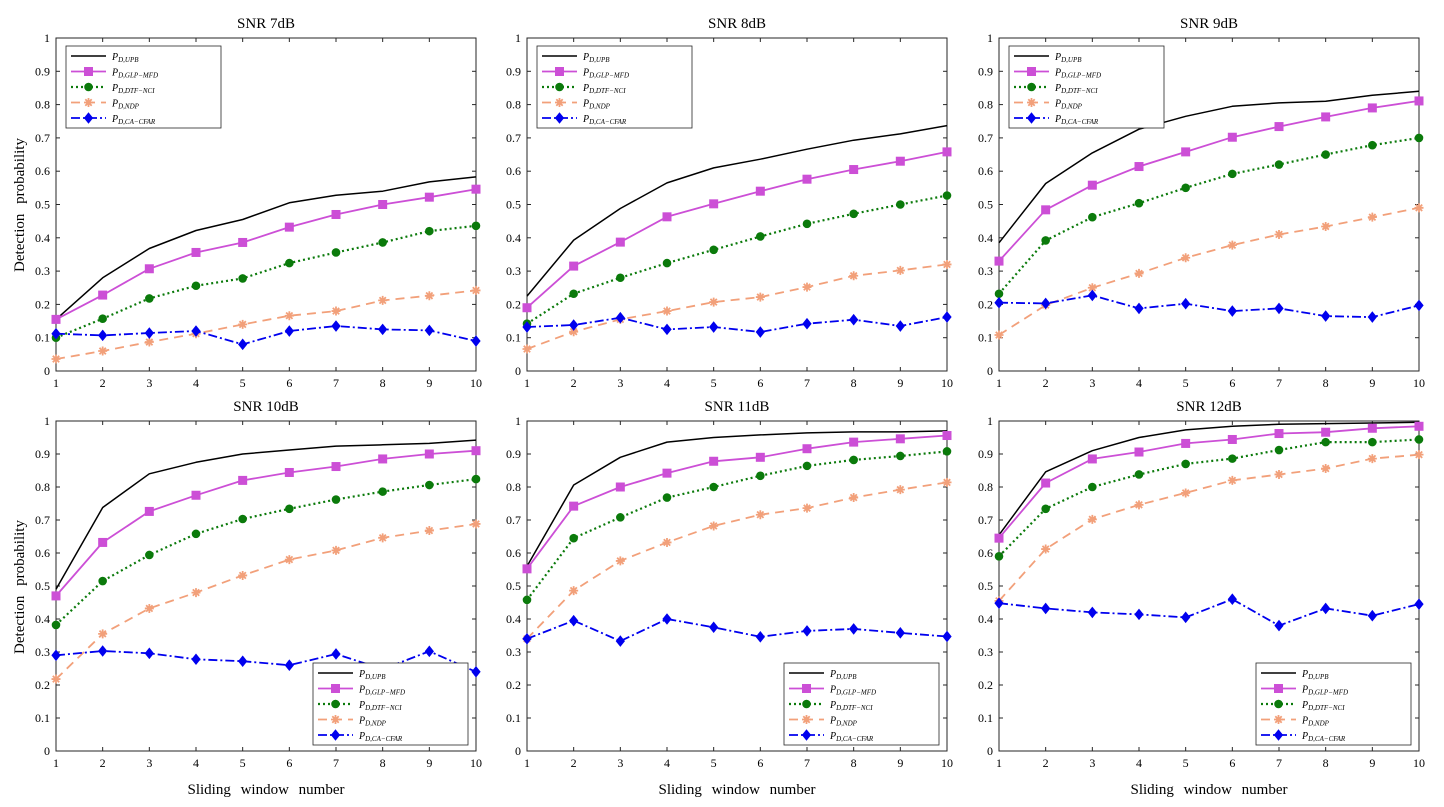  Describe the element at coordinates (42, 520) in the screenshot. I see `y-tick-label: 0.7` at that location.